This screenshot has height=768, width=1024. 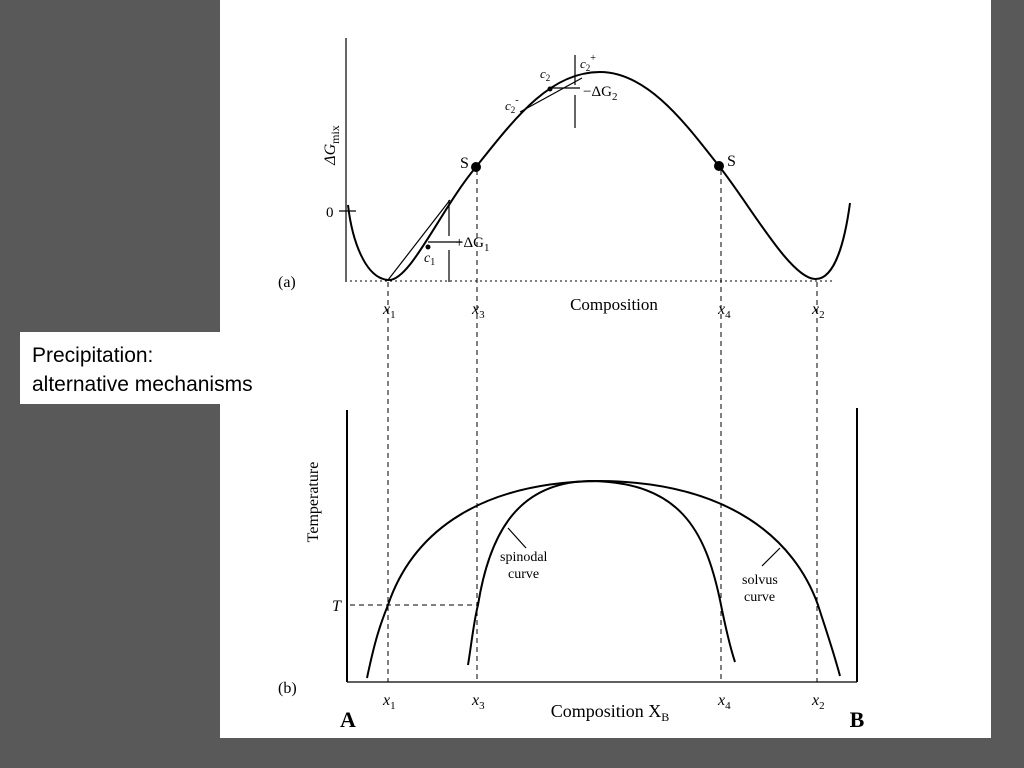 I want to click on point-label: c2, so click(x=545, y=74).